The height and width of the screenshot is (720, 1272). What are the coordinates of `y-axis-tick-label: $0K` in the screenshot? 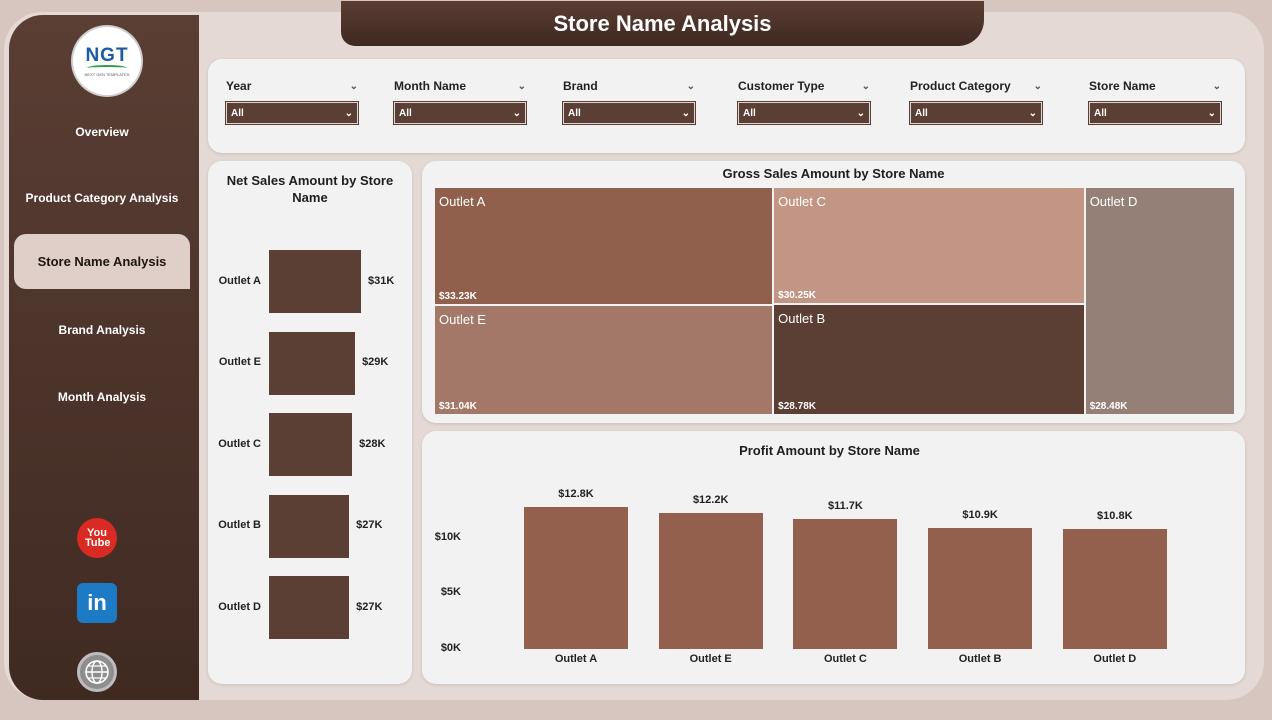 It's located at (450, 648).